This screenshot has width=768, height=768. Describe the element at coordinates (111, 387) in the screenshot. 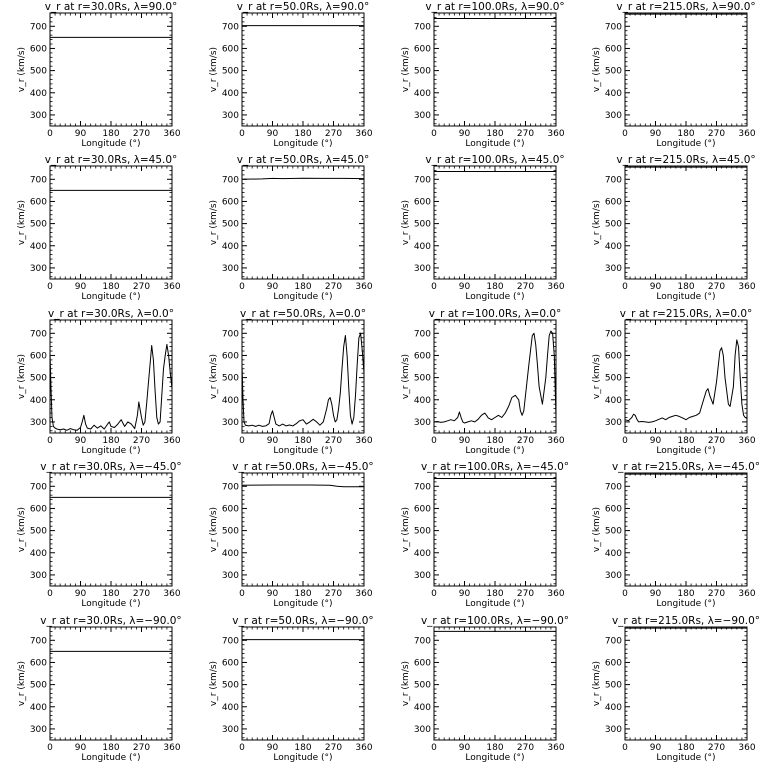

I see `series-line` at that location.